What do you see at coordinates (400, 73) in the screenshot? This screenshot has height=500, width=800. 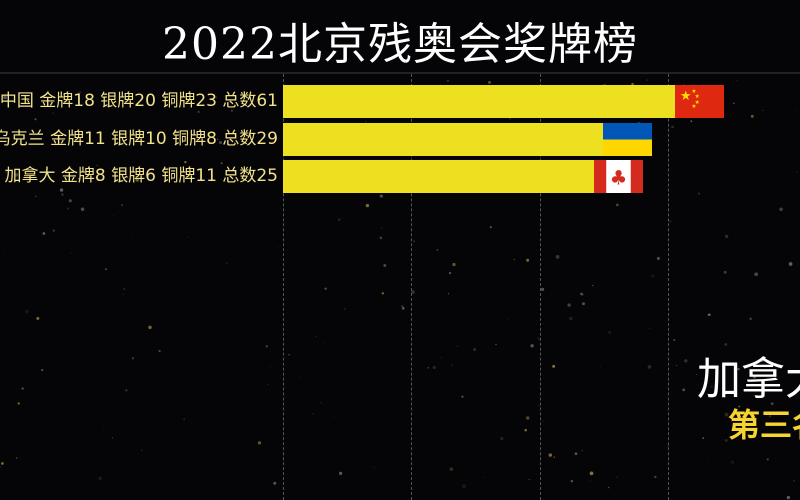 I see `divider` at bounding box center [400, 73].